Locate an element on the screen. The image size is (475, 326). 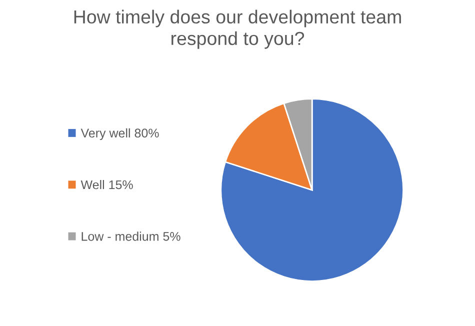
legend-label: Well 15% is located at coordinates (106, 185).